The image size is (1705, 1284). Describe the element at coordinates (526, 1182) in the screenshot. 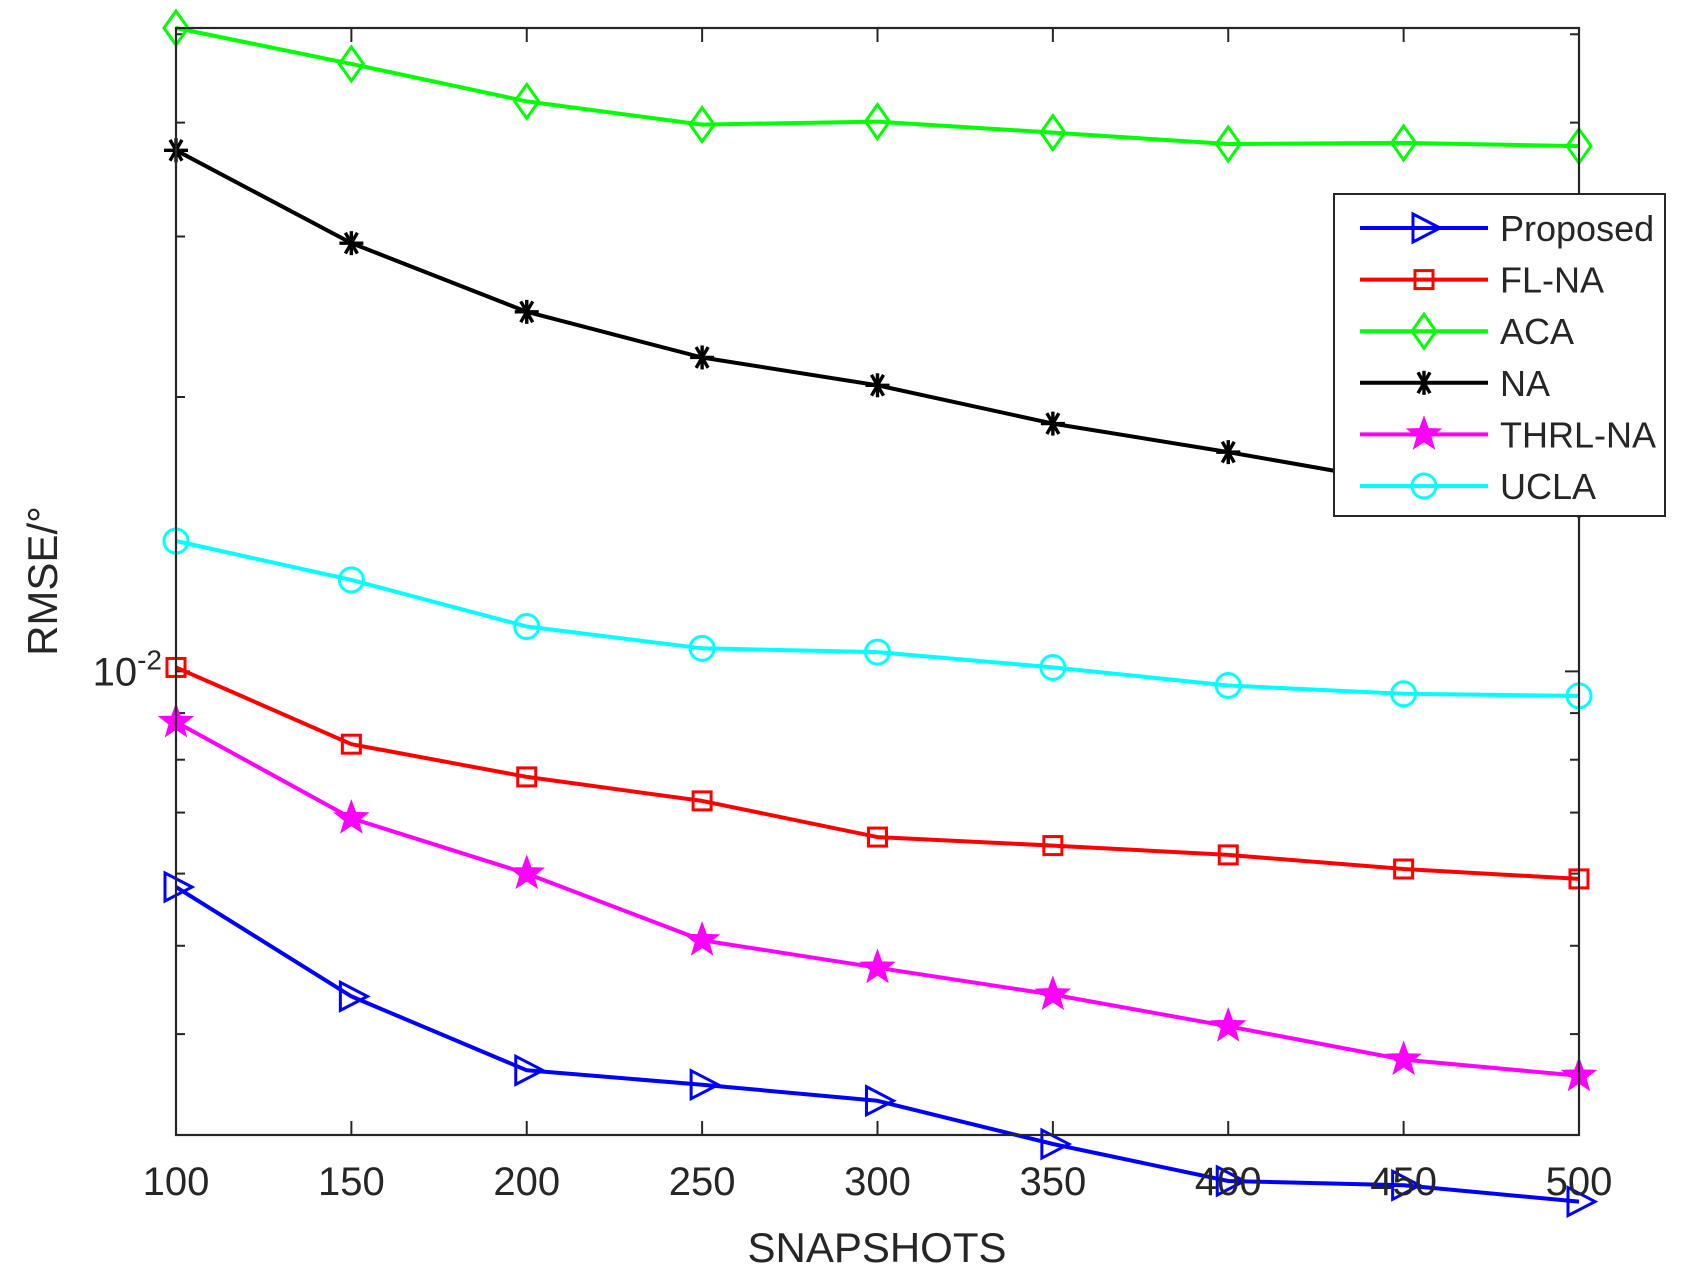

I see `x-tick-label: 200` at that location.